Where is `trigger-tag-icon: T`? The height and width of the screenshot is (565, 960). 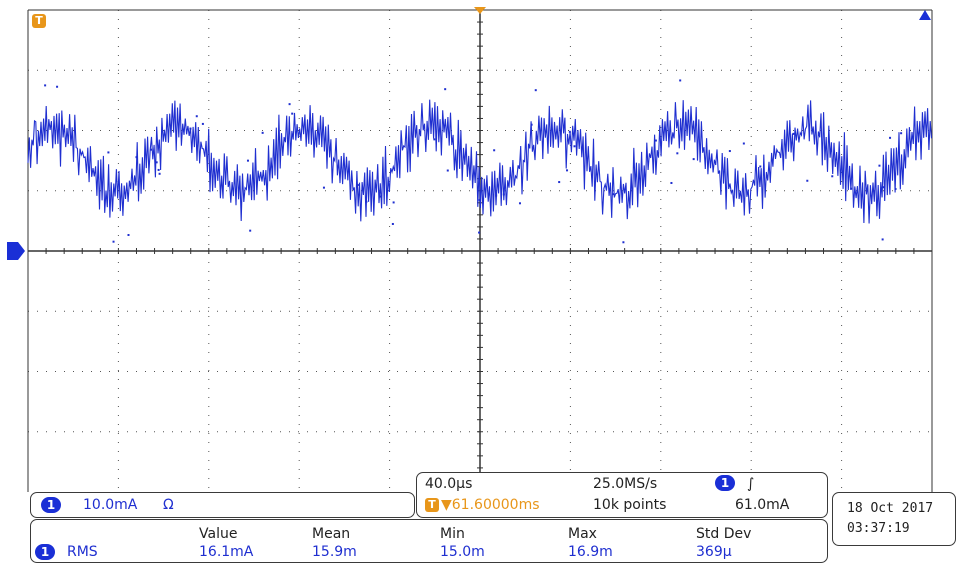 trigger-tag-icon: T is located at coordinates (39, 21).